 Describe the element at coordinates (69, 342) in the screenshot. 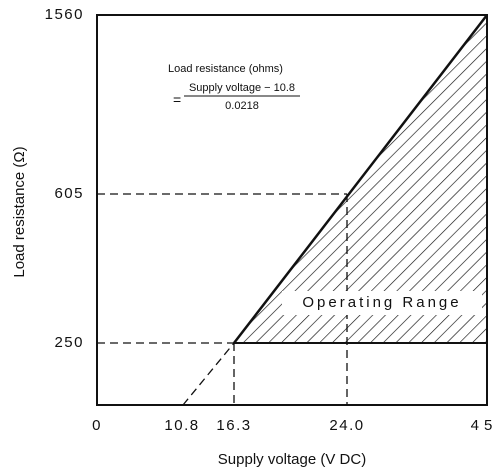

I see `y-tick-label: 250` at that location.